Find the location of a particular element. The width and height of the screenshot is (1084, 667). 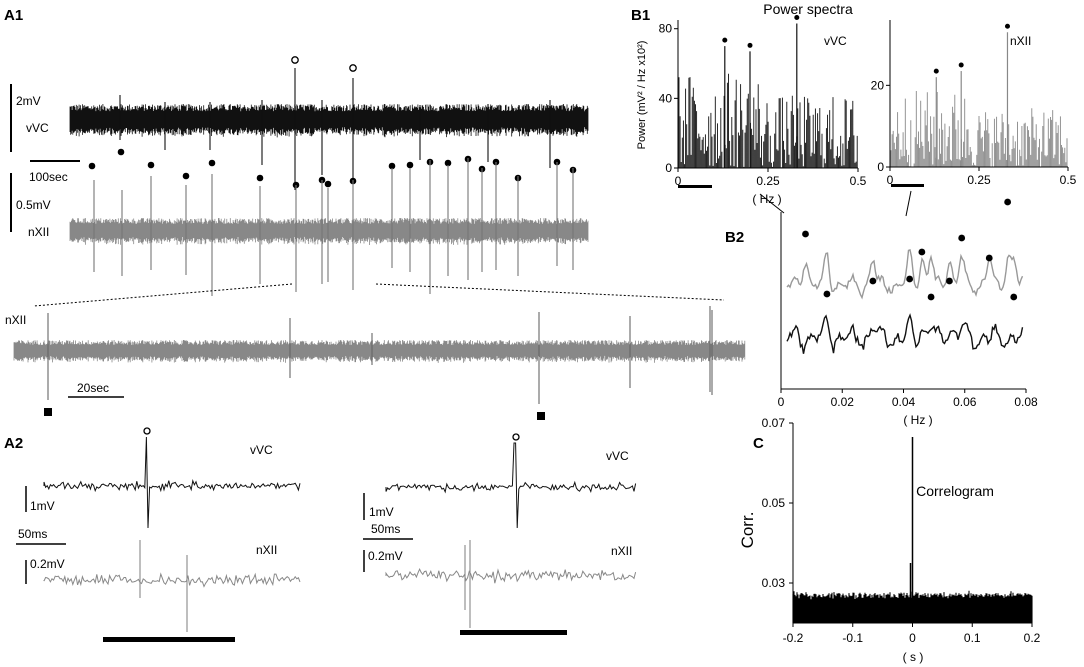

a2-left-vvc-trace is located at coordinates (172, 482).